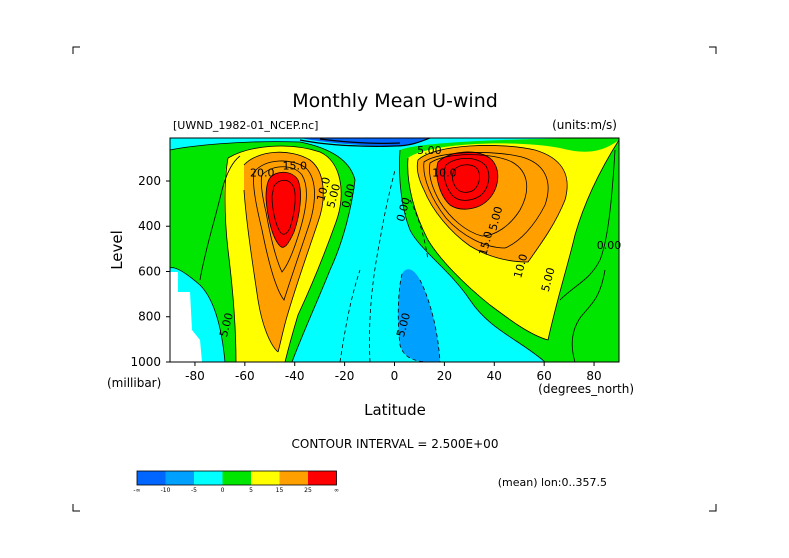 This screenshot has height=558, width=789. I want to click on colorbar-frame, so click(236, 478).